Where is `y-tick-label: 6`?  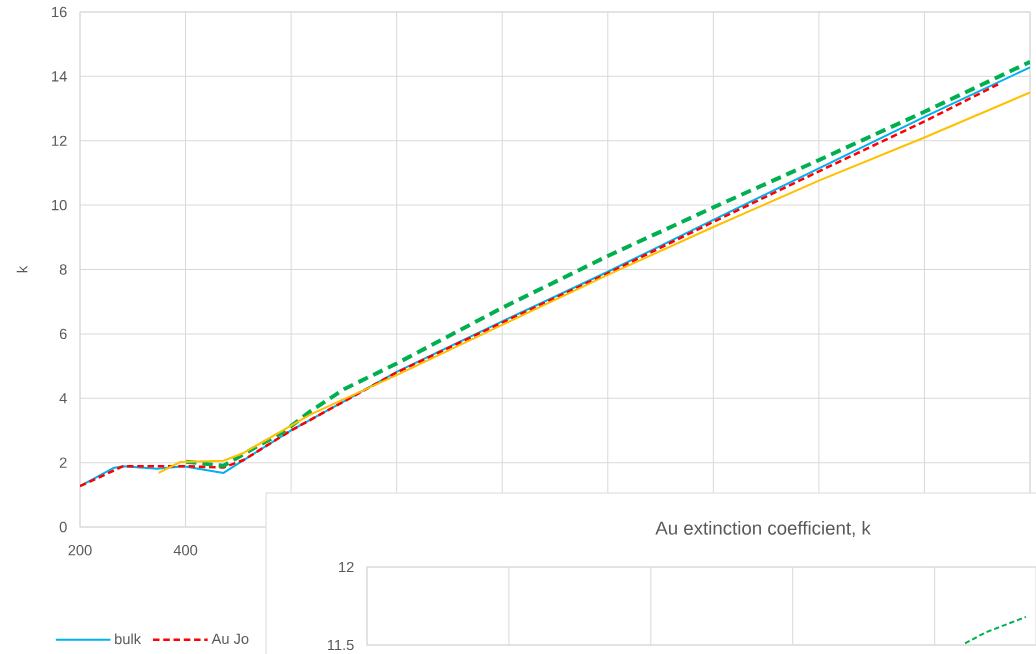 y-tick-label: 6 is located at coordinates (63, 334).